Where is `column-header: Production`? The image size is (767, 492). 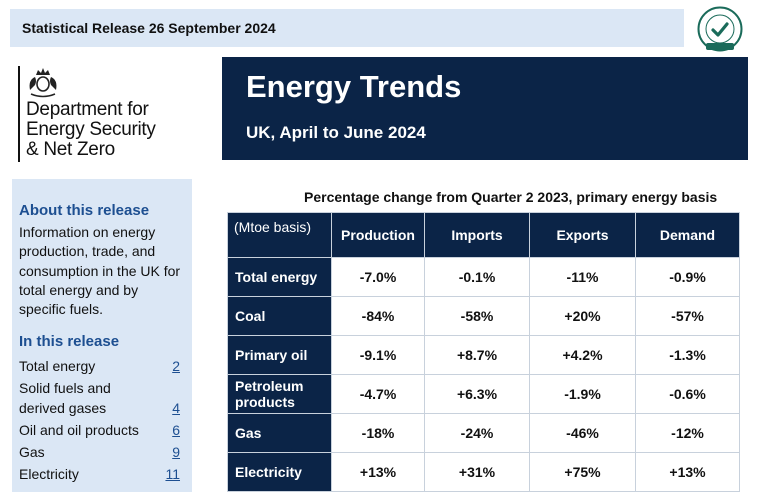
column-header: Production is located at coordinates (378, 235).